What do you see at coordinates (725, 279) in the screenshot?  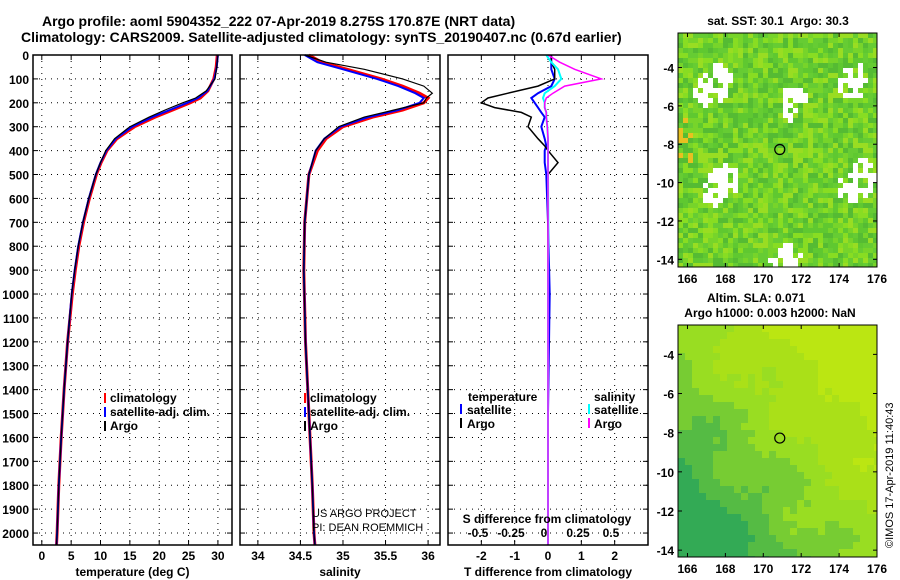 I see `lon-tick-label: 168` at bounding box center [725, 279].